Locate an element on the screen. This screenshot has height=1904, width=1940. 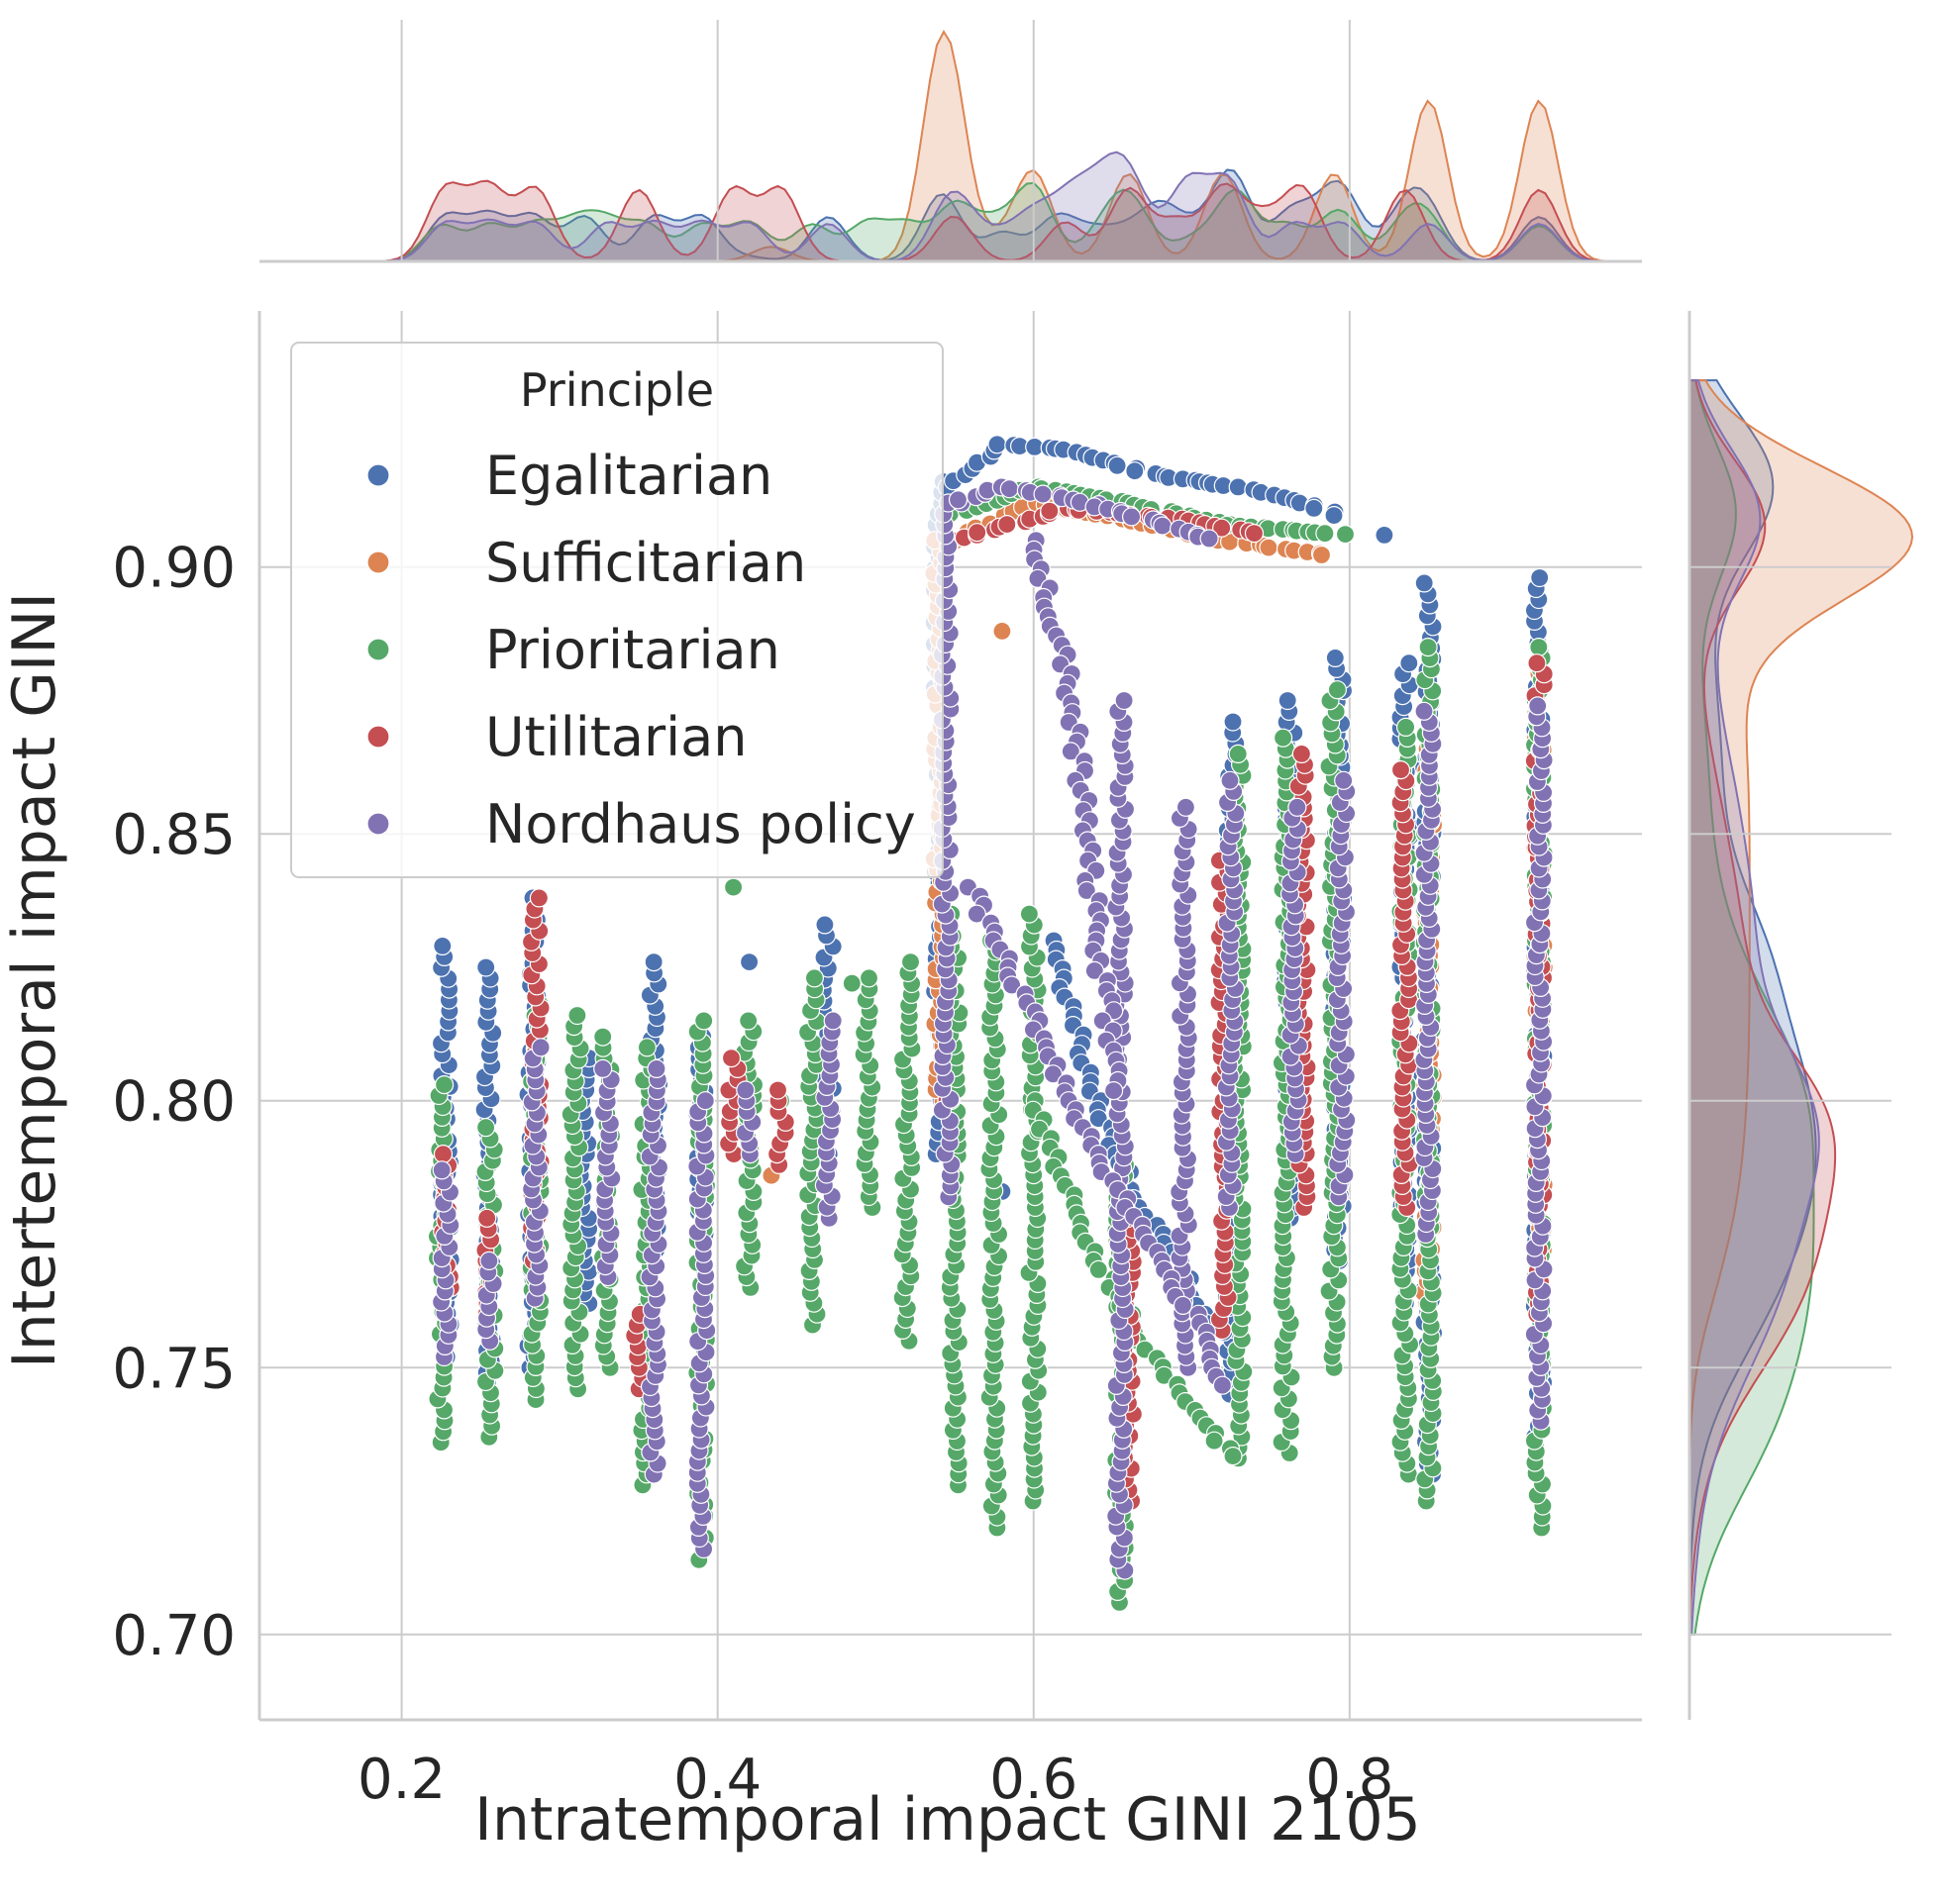
y-tick-label: 0.90 is located at coordinates (174, 569).